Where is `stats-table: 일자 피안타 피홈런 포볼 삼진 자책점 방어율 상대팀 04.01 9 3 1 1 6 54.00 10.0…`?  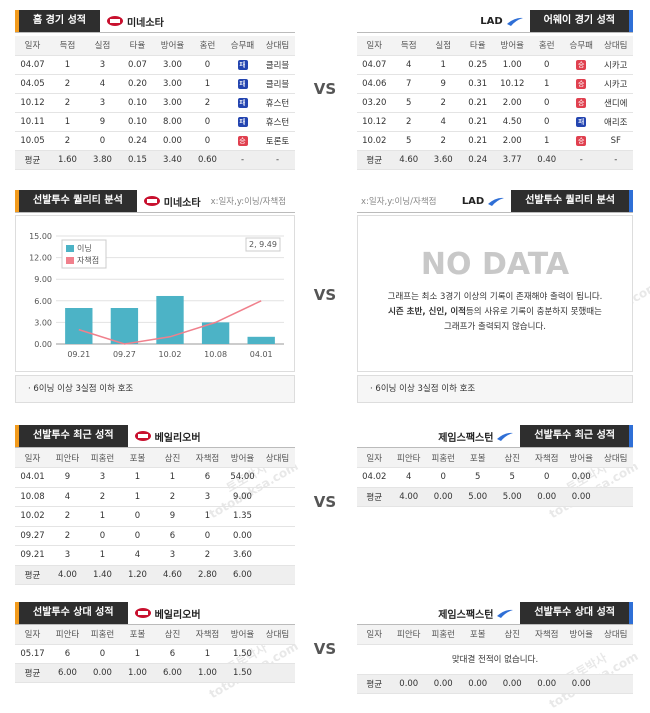 stats-table: 일자 피안타 피홈런 포볼 삼진 자책점 방어율 상대팀 04.01 9 3 1 1 6 54.00 10.0… is located at coordinates (155, 516).